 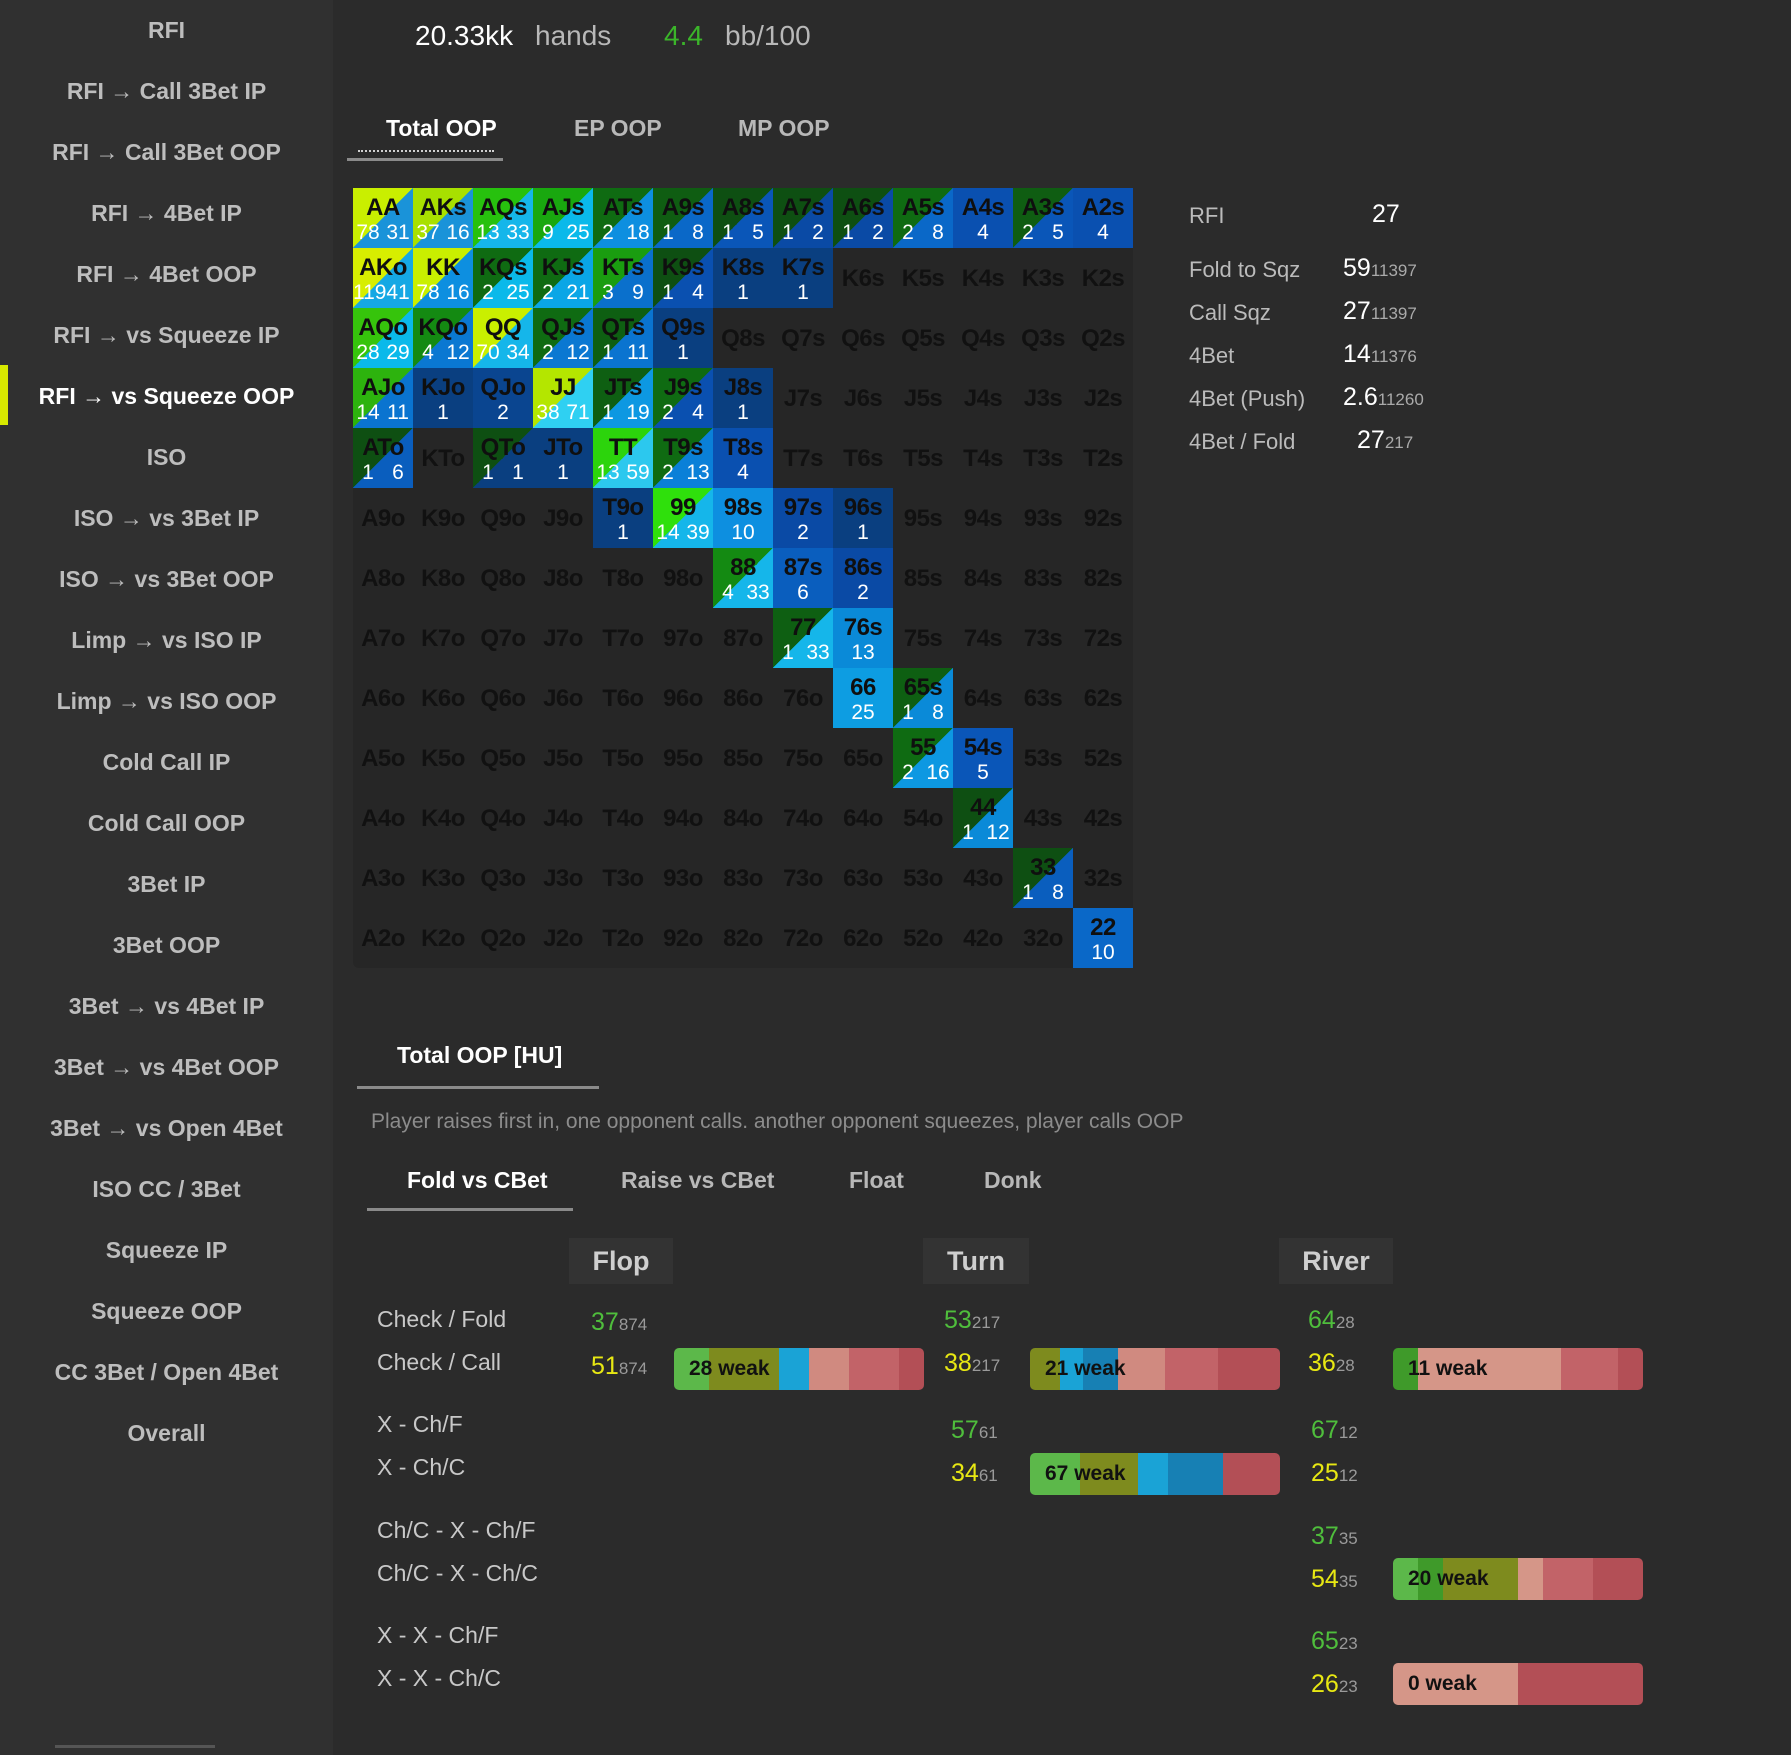 I want to click on hand-cell-87s: 87s 6, so click(x=803, y=578).